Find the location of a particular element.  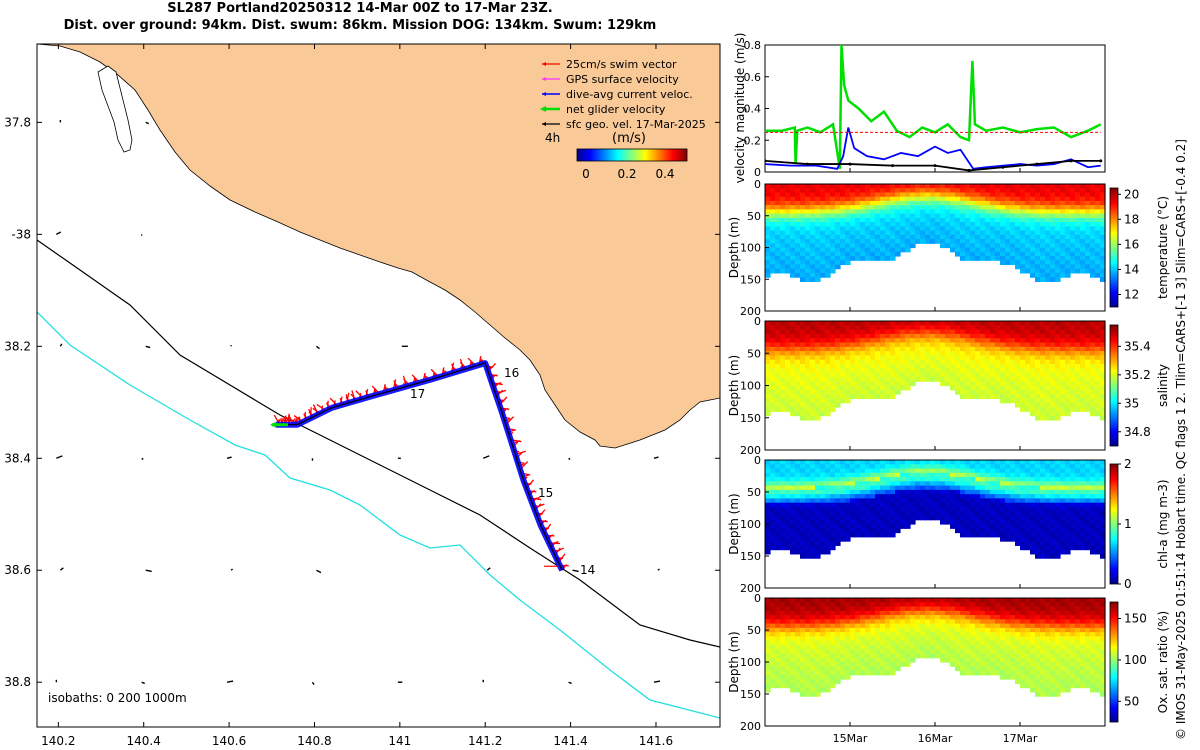

lon-tick-label: 141.6 is located at coordinates (656, 741).